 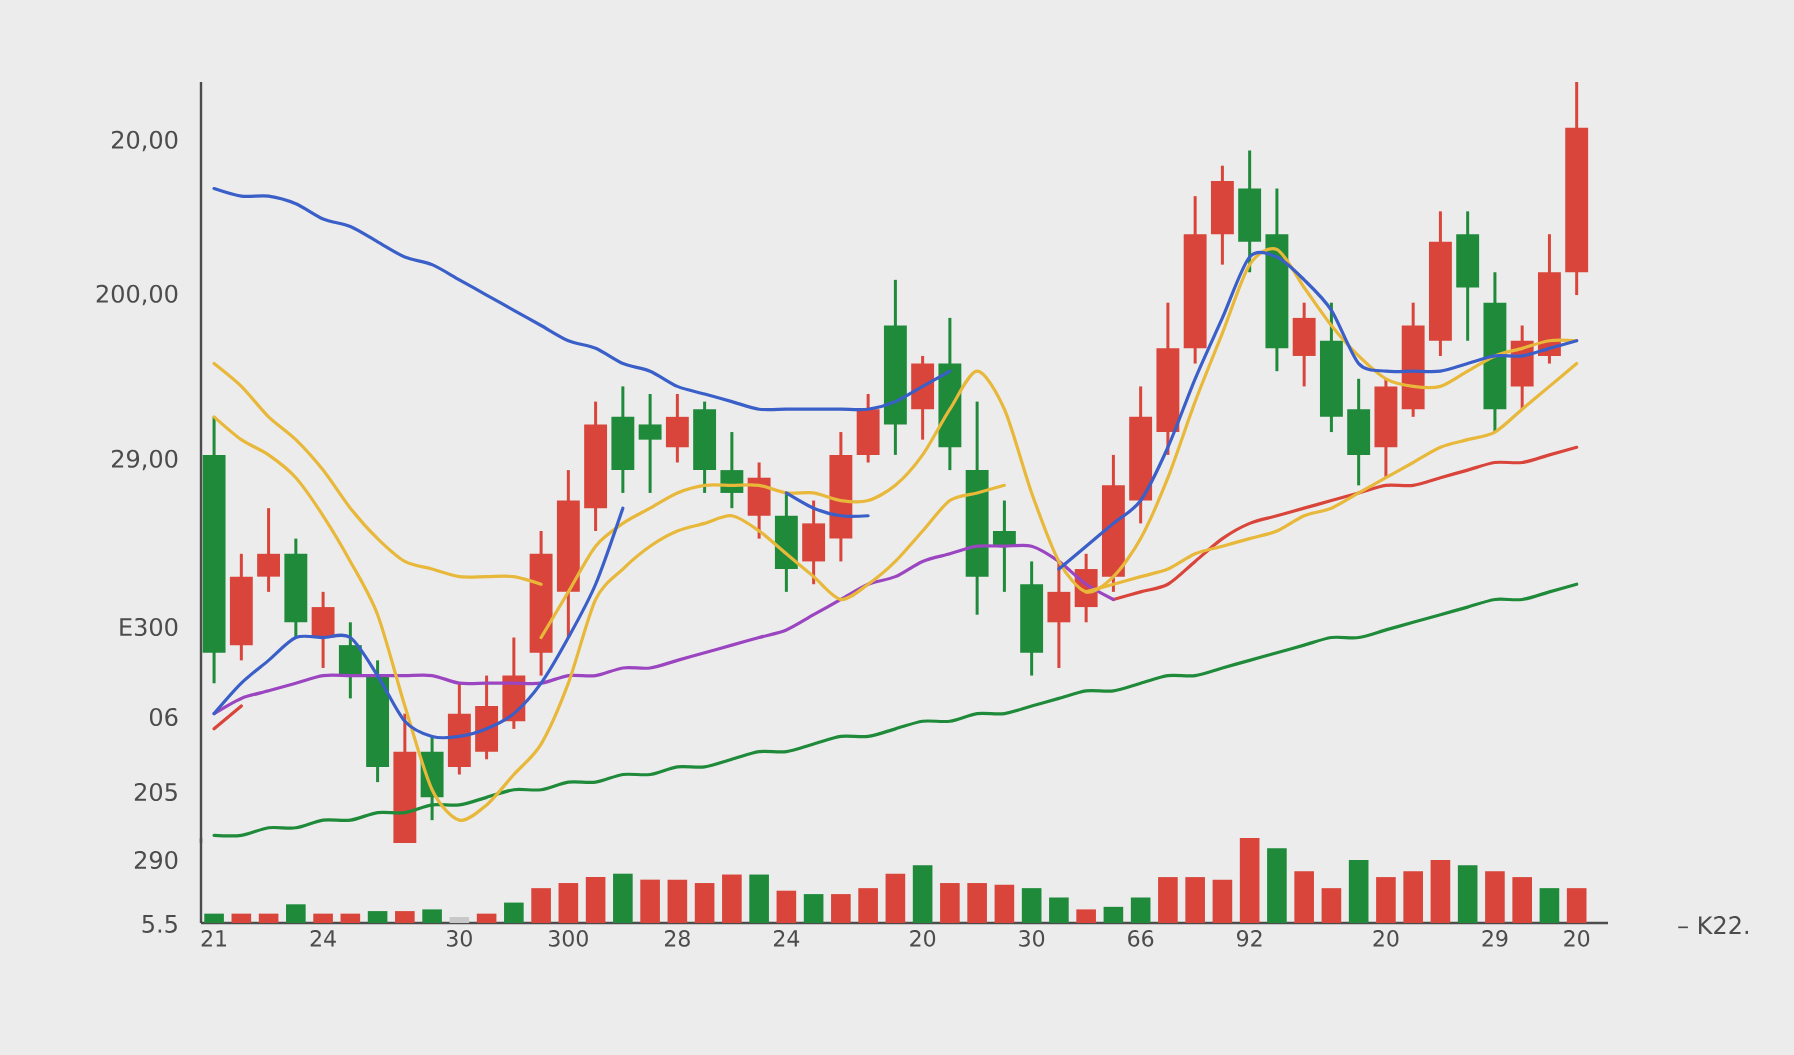 What do you see at coordinates (1249, 938) in the screenshot?
I see `x-tick-label: 92` at bounding box center [1249, 938].